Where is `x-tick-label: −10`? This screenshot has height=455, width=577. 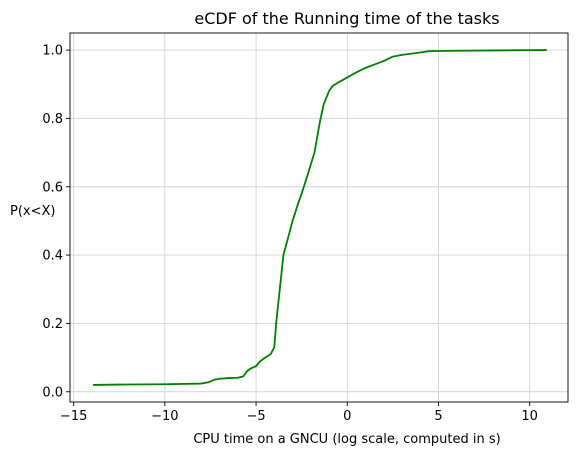 x-tick-label: −10 is located at coordinates (164, 416).